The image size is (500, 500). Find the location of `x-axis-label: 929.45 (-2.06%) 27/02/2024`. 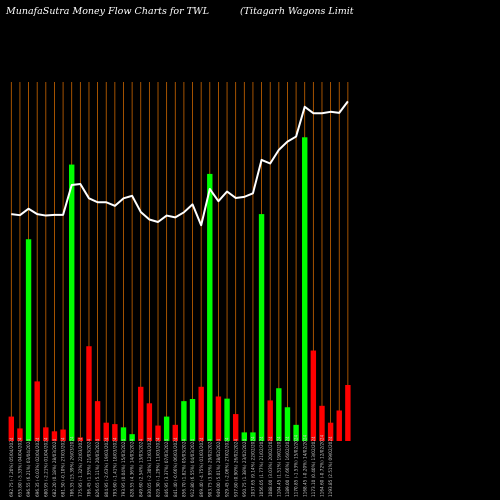

x-axis-label: 929.45 (-2.06%) 27/02/2024 is located at coordinates (227, 467).